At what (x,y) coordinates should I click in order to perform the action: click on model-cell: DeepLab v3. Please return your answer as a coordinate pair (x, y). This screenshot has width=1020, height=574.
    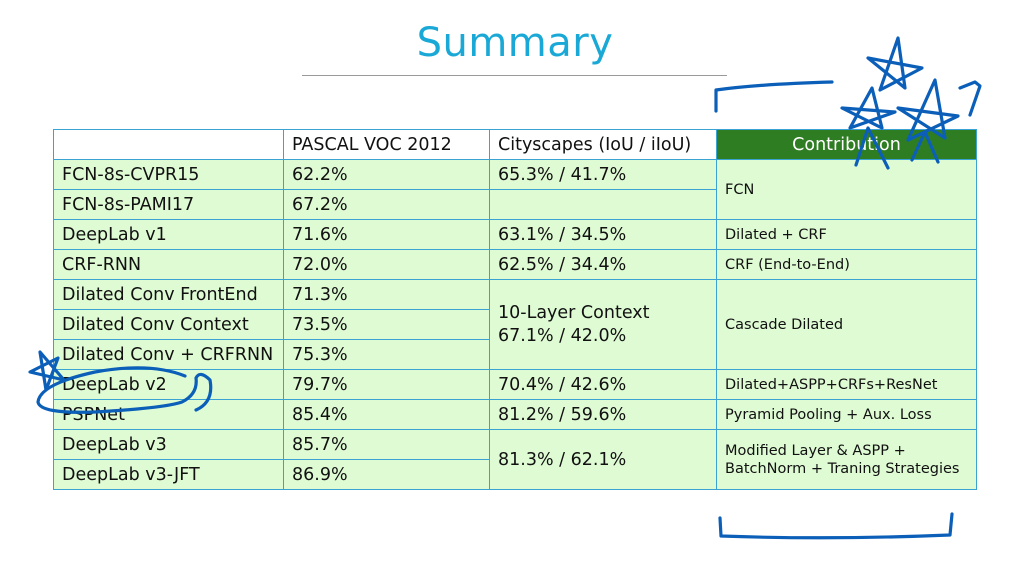
    Looking at the image, I should click on (168, 444).